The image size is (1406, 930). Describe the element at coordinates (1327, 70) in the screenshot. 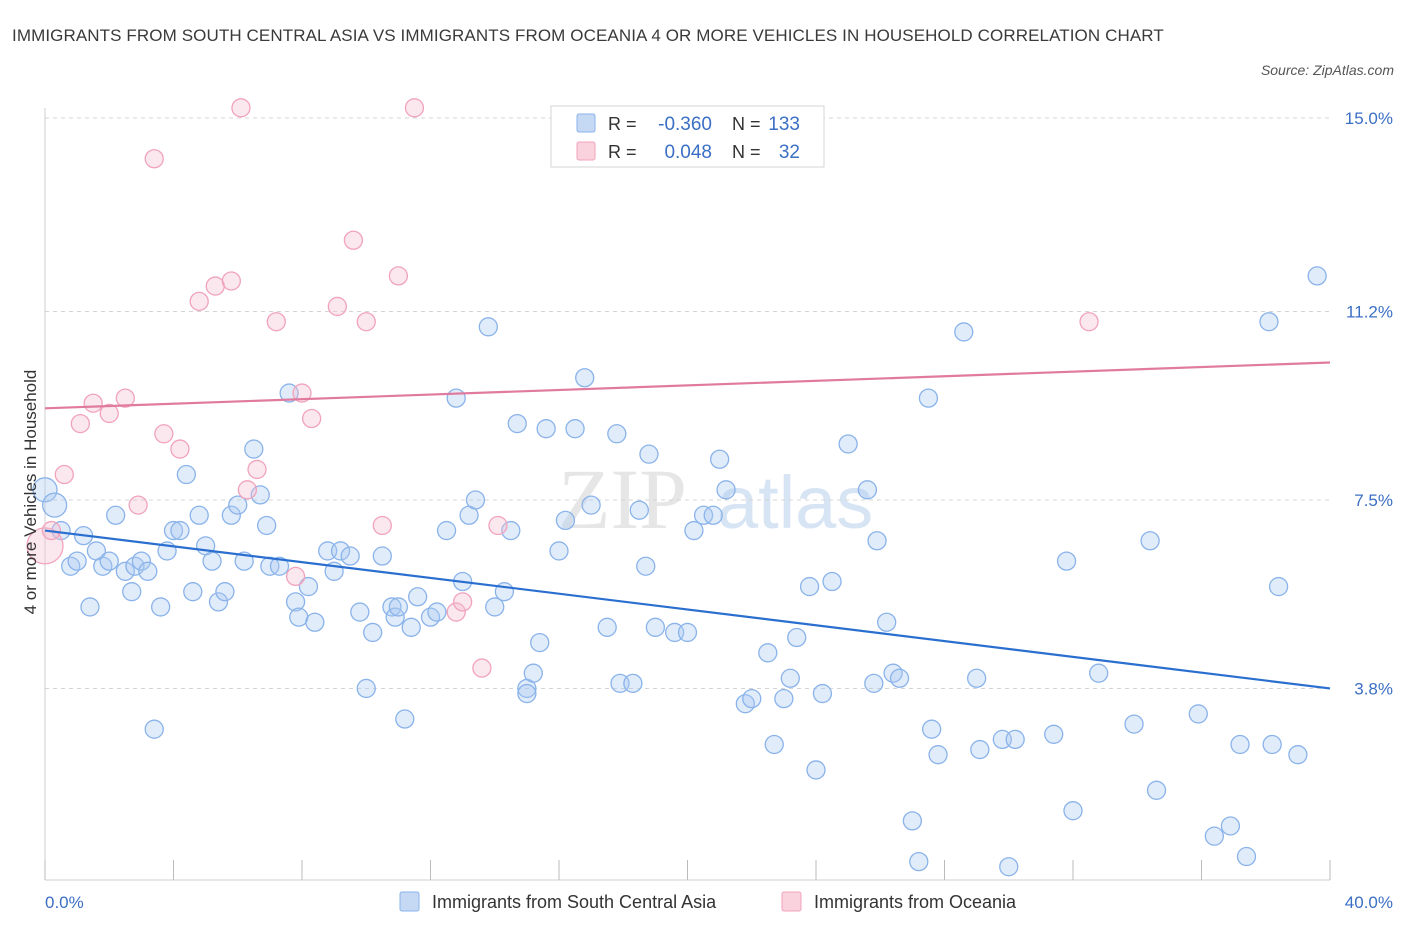

I see `source-label: Source: ZipAtlas.com` at that location.